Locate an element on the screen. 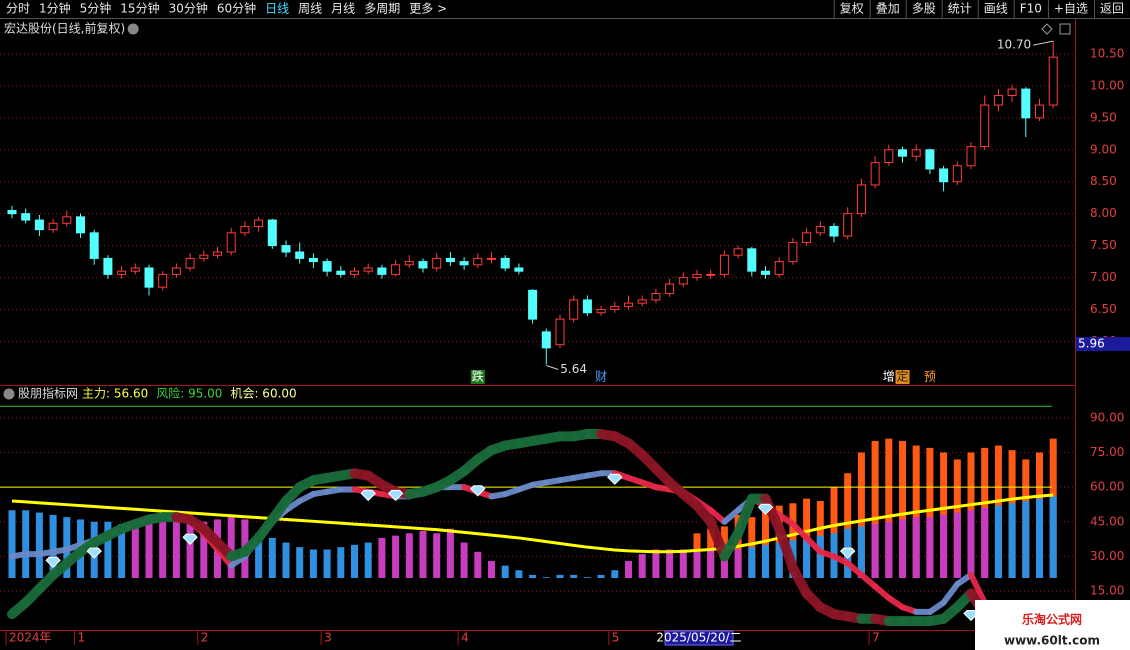 The image size is (1130, 650). y-tick-label: 10.50 is located at coordinates (1107, 53).